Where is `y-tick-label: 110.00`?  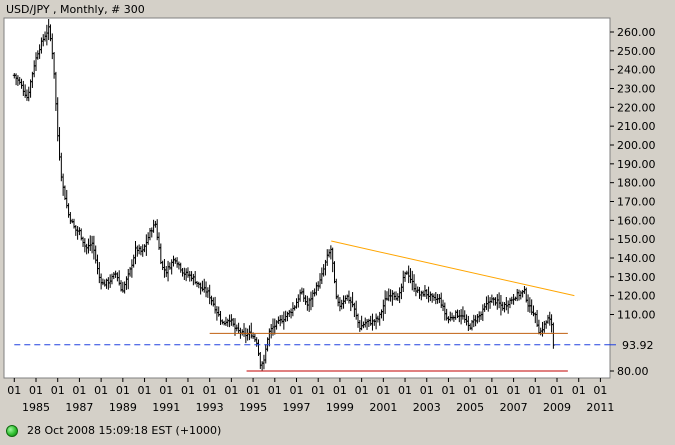 y-tick-label: 110.00 is located at coordinates (636, 315).